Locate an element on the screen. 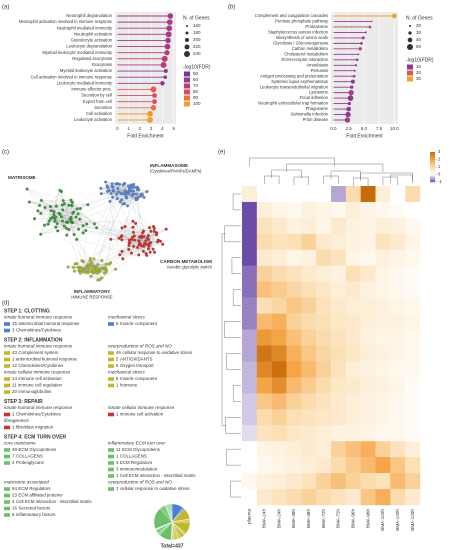  category-label: Myeloid leukocyte mediated immunity is located at coordinates (77, 52).